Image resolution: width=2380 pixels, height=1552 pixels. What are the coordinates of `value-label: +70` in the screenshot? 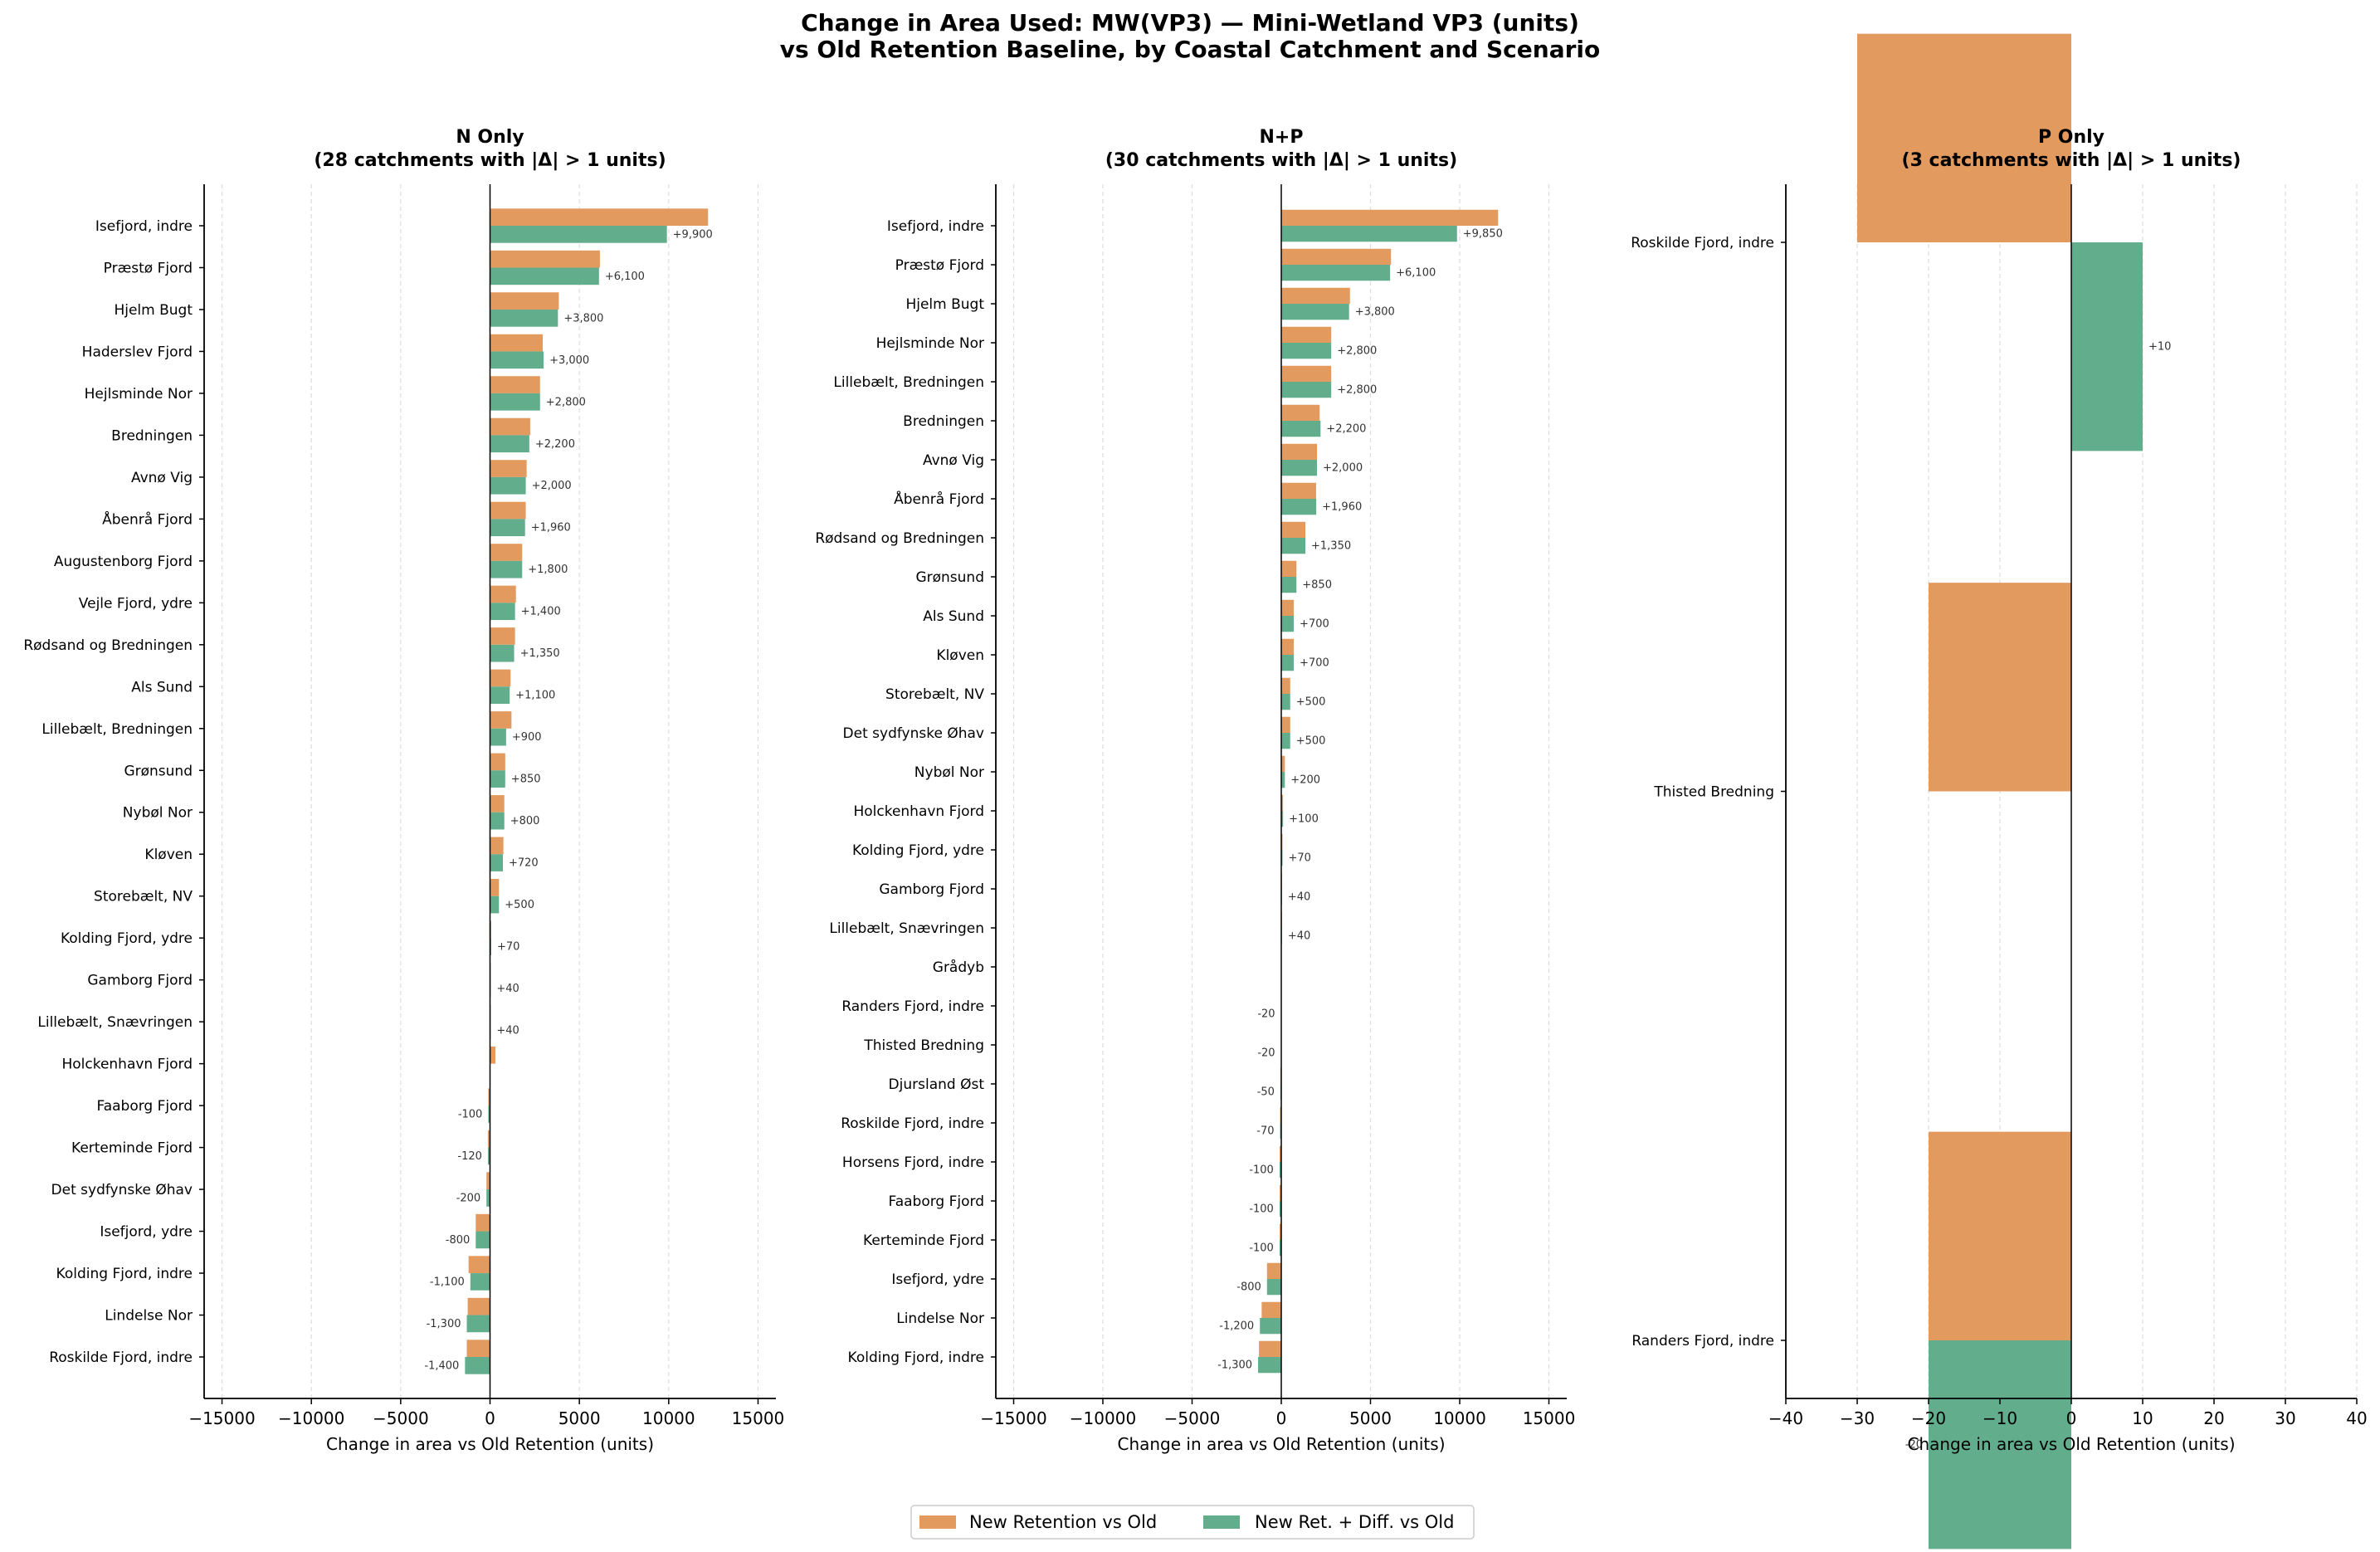 It's located at (1300, 858).